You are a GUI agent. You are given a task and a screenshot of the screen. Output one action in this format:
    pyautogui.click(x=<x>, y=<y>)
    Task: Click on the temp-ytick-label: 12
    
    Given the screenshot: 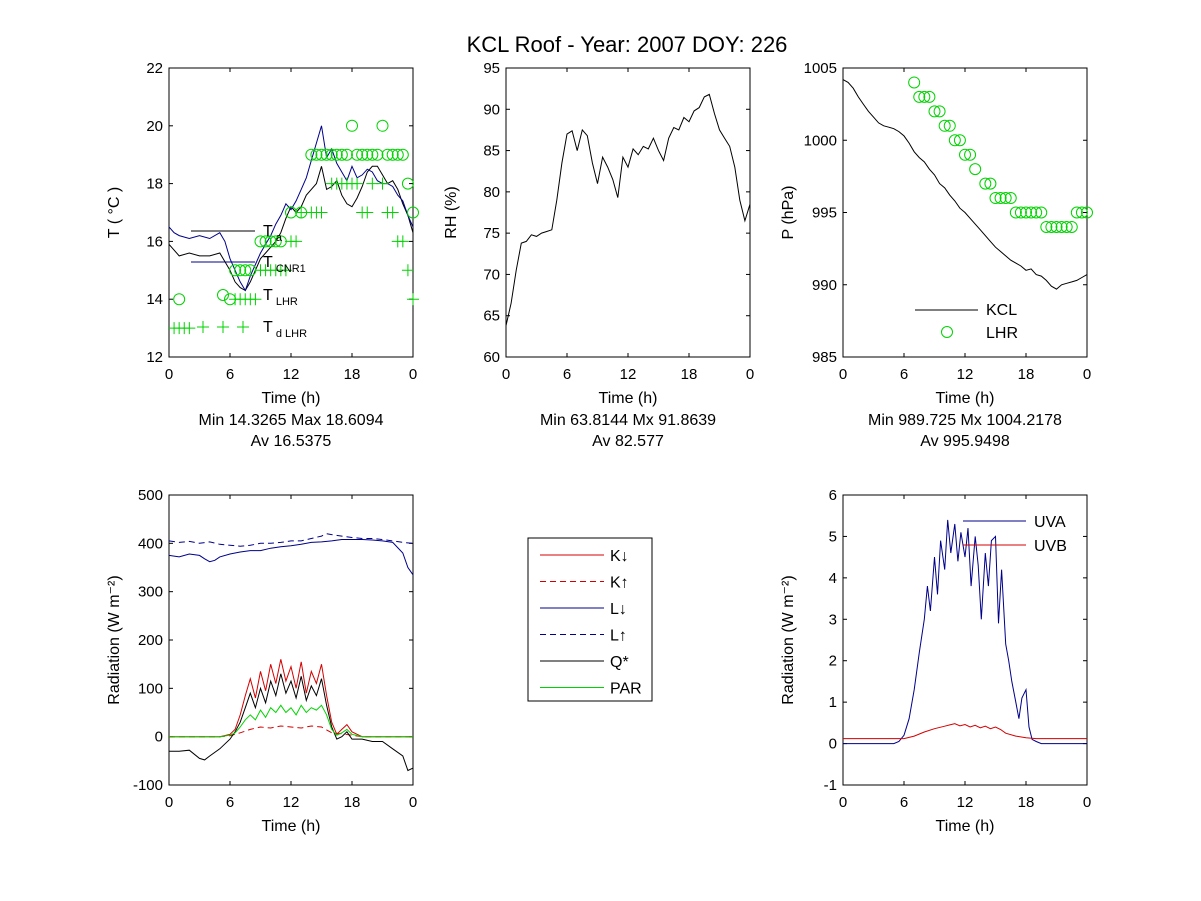 What is the action you would take?
    pyautogui.click(x=154, y=357)
    